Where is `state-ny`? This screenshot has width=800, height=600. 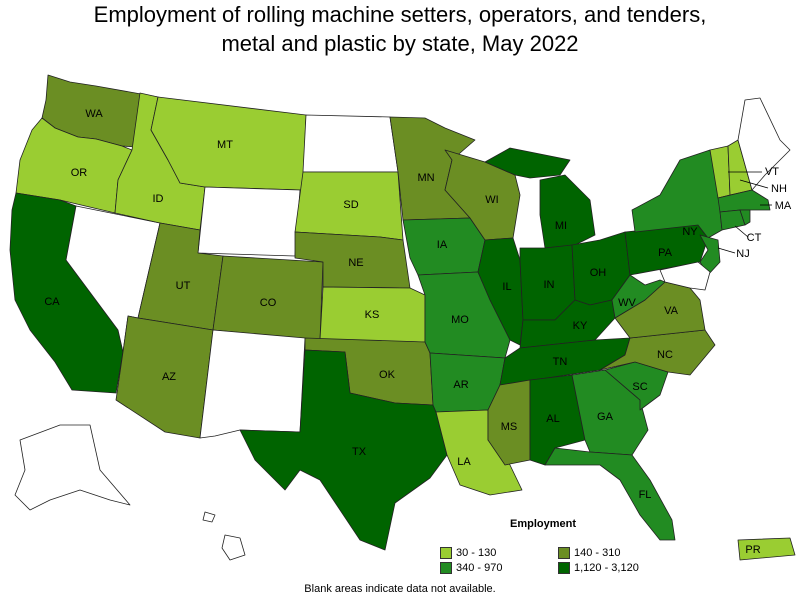
state-ny is located at coordinates (677, 194).